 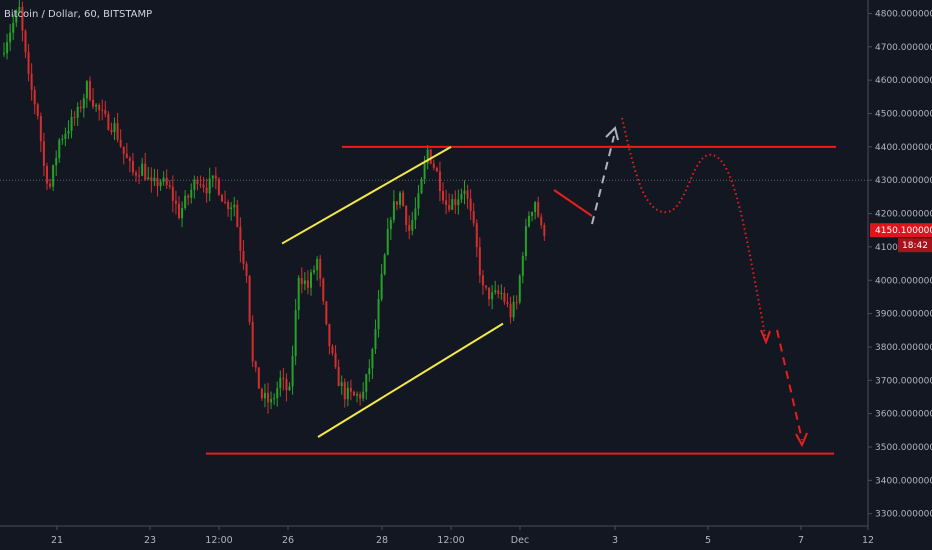 What do you see at coordinates (615, 540) in the screenshot?
I see `x-tick-label: 3` at bounding box center [615, 540].